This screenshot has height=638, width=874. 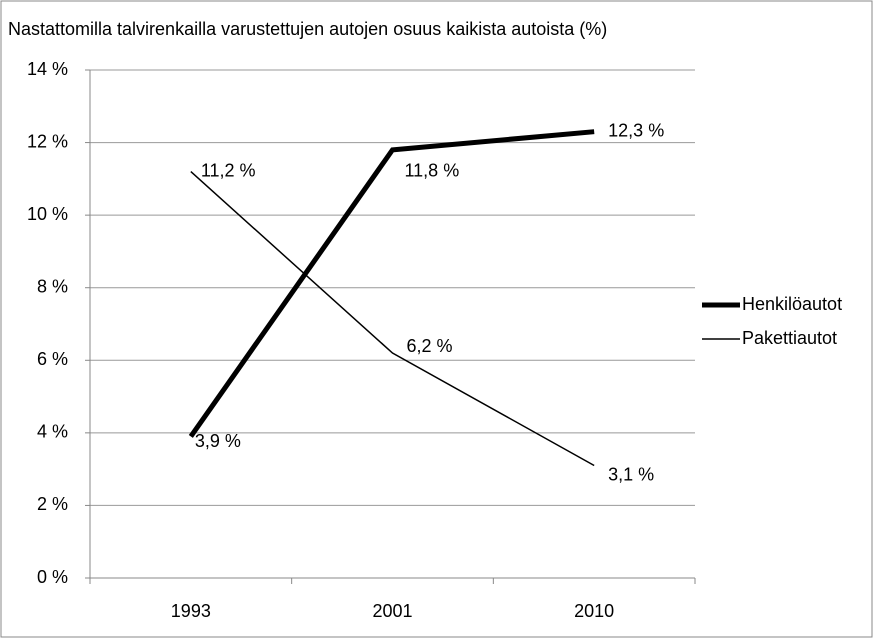 What do you see at coordinates (792, 304) in the screenshot?
I see `legend-label: Henkilöautot` at bounding box center [792, 304].